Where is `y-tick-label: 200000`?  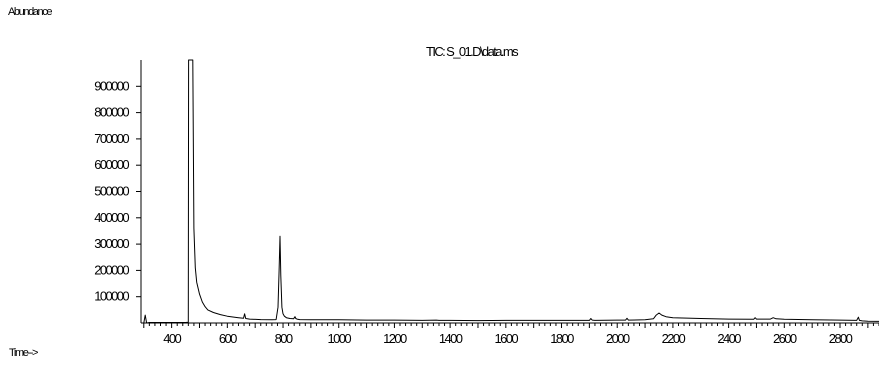 y-tick-label: 200000 is located at coordinates (111, 269).